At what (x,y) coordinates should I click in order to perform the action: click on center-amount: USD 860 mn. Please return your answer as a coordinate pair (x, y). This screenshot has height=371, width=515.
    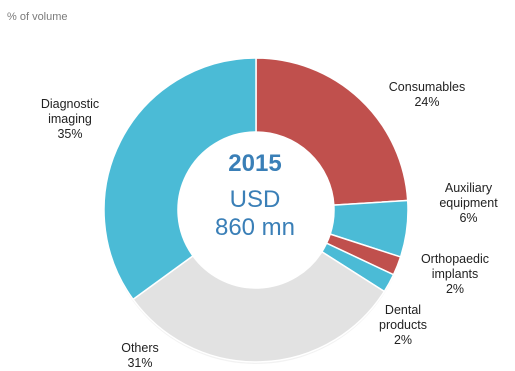
    Looking at the image, I should click on (255, 214).